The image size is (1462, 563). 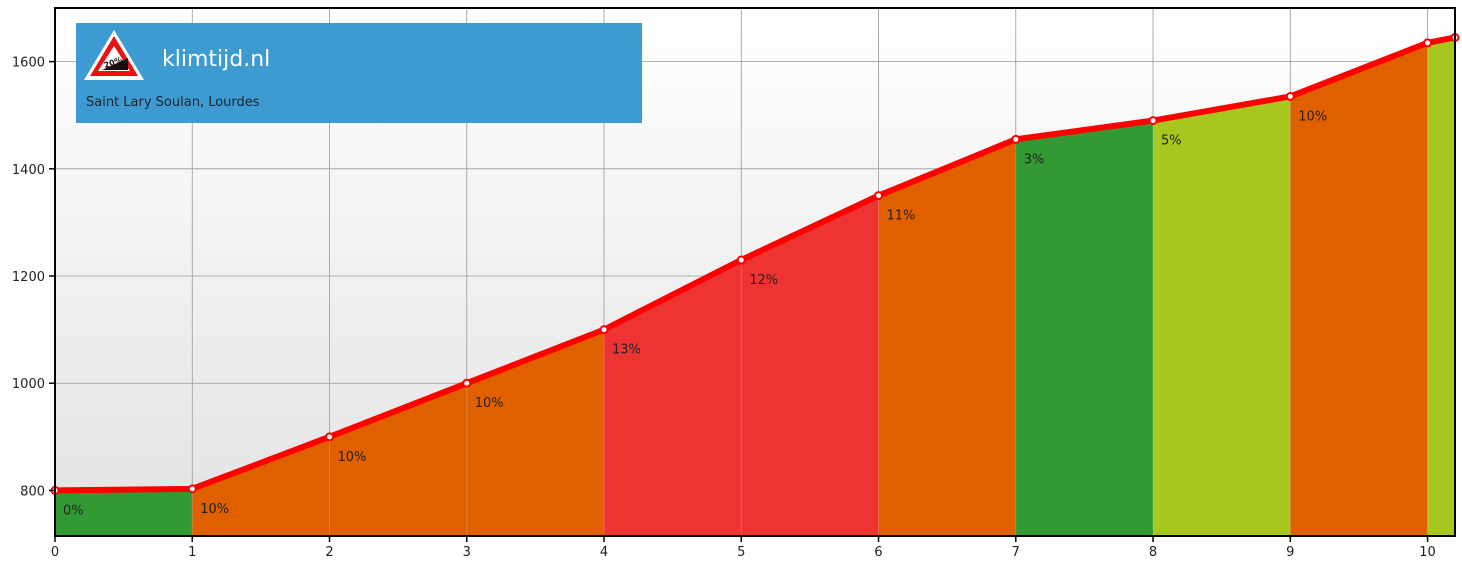 I want to click on y-tick-label-1: 1000, so click(x=28, y=384).